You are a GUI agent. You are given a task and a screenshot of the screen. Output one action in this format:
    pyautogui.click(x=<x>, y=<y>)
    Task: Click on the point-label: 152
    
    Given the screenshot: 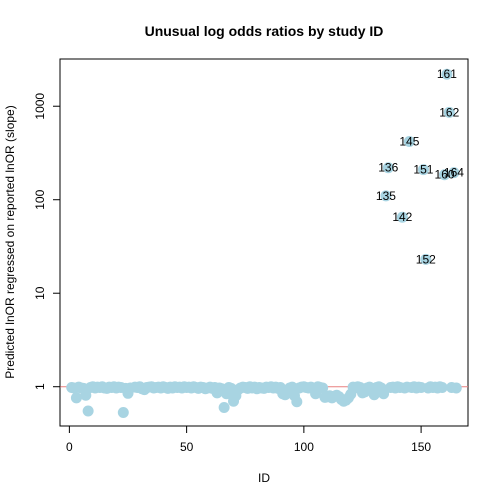 What is the action you would take?
    pyautogui.click(x=426, y=259)
    